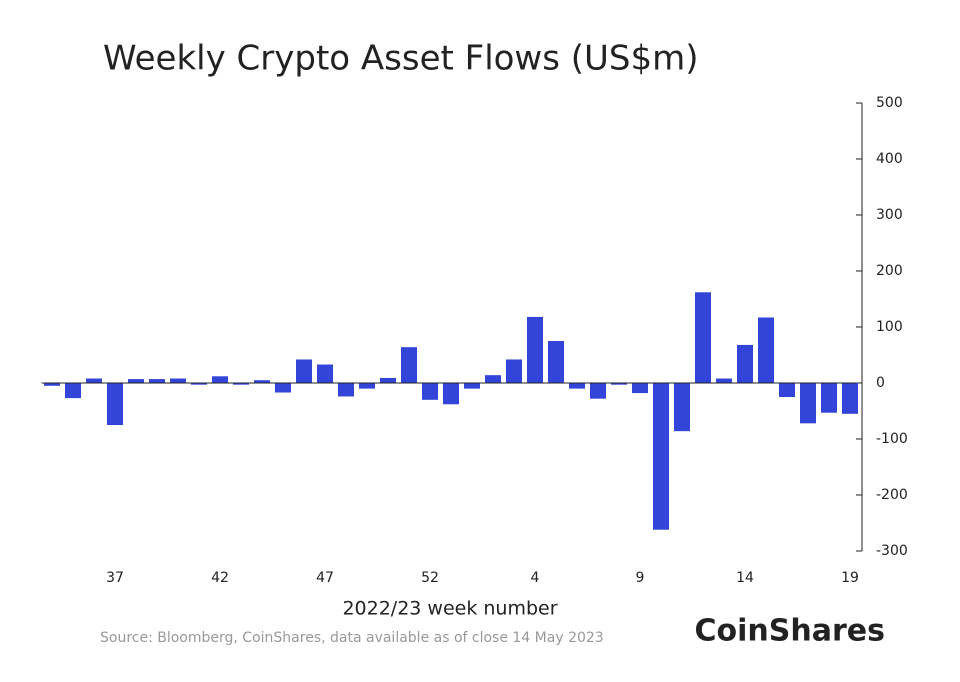 Image resolution: width=960 pixels, height=682 pixels. Describe the element at coordinates (892, 551) in the screenshot. I see `y-tick-label: -300` at that location.